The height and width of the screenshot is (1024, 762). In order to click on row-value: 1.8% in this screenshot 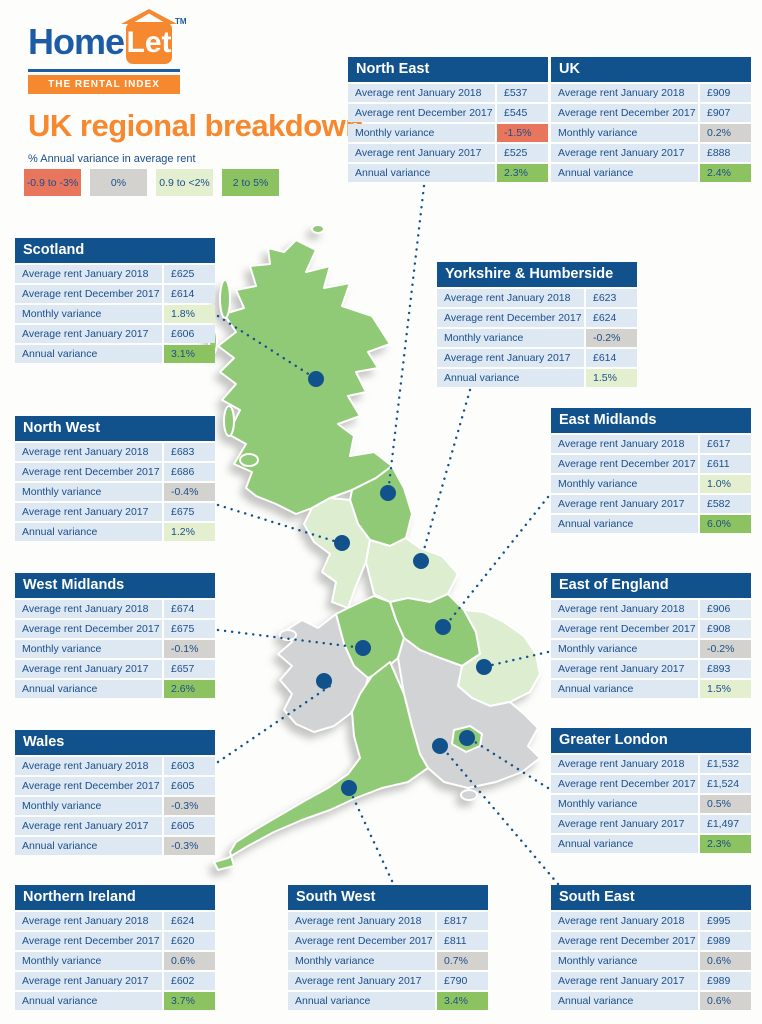, I will do `click(189, 314)`.